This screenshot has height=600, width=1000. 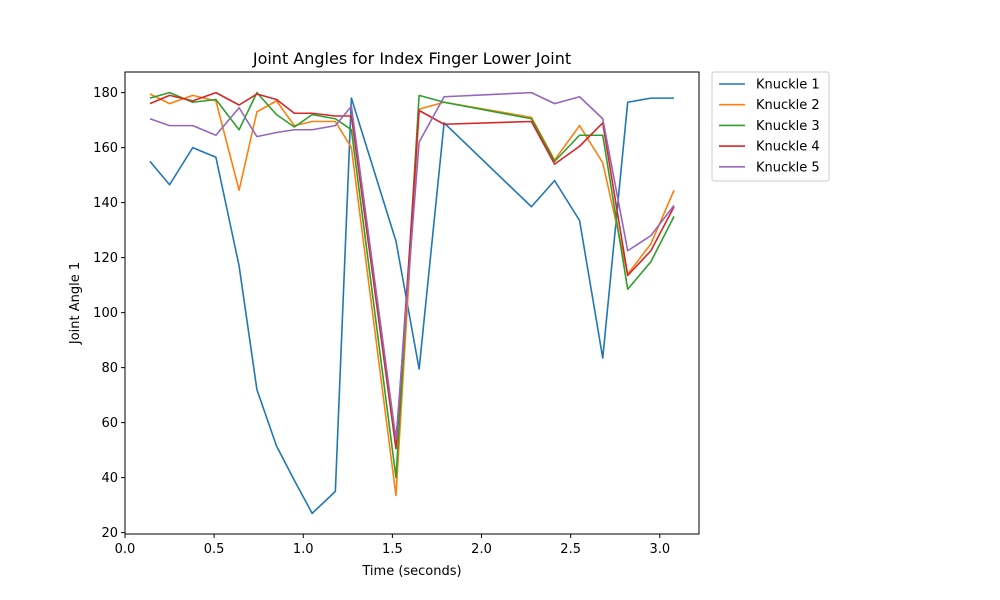 What do you see at coordinates (570, 549) in the screenshot?
I see `x-tick-label: 2.5` at bounding box center [570, 549].